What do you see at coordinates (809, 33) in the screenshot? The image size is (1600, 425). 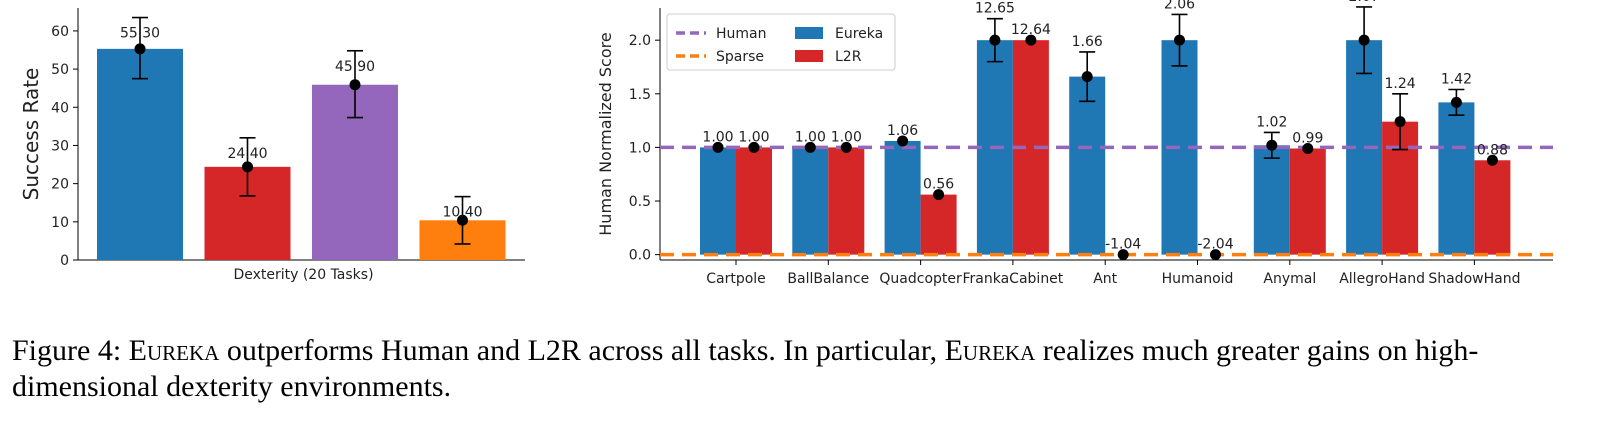 I see `legend-swatch-eureka` at bounding box center [809, 33].